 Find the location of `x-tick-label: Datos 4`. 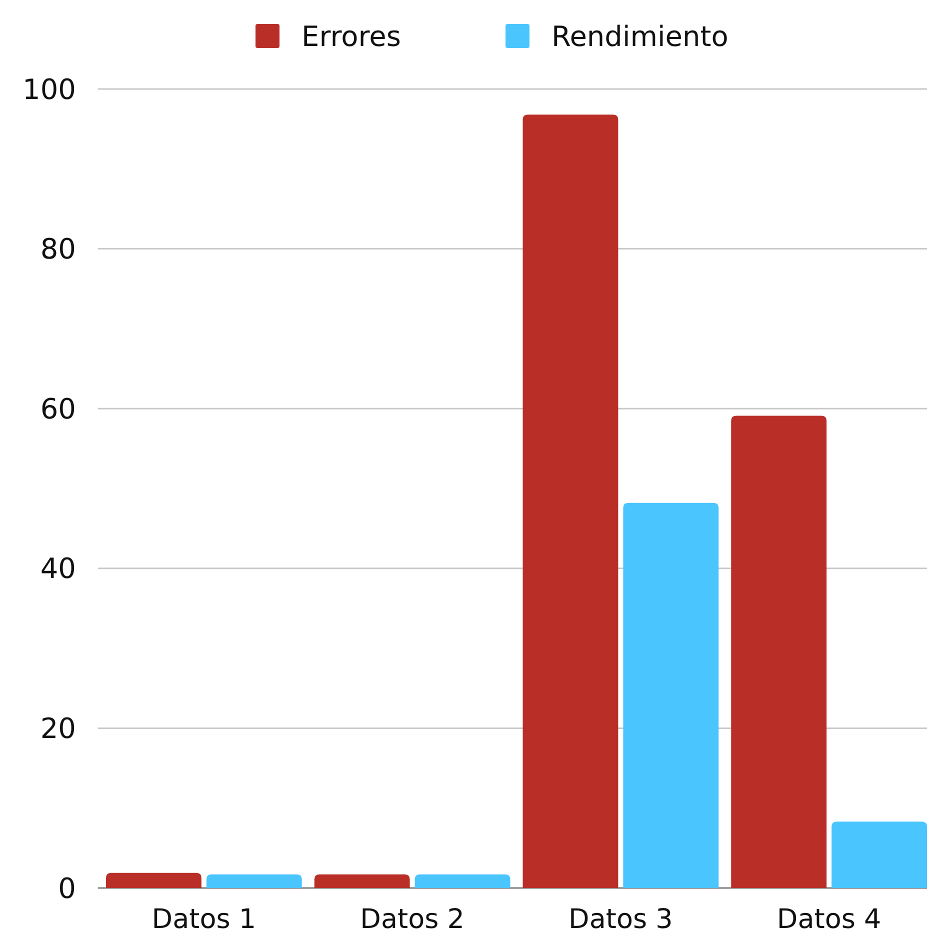

x-tick-label: Datos 4 is located at coordinates (829, 919).